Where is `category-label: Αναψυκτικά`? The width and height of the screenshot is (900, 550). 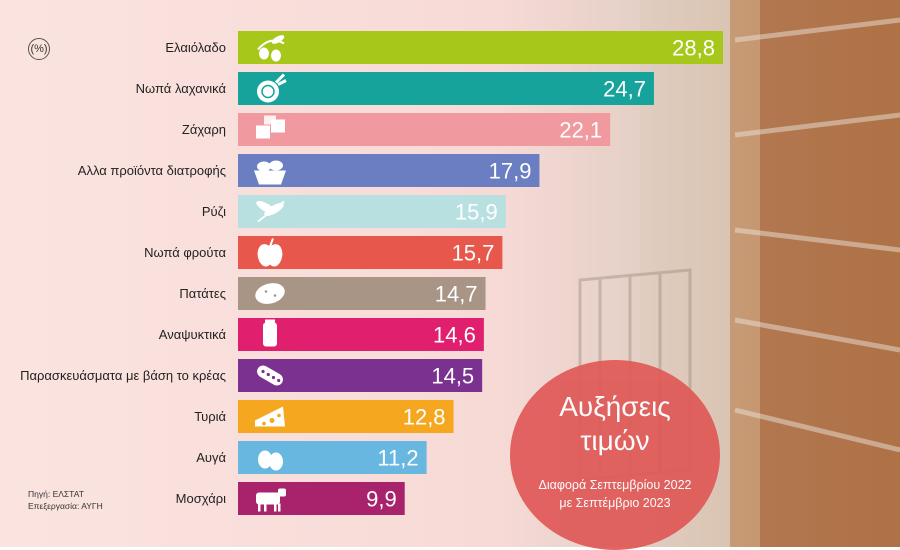 category-label: Αναψυκτικά is located at coordinates (193, 334).